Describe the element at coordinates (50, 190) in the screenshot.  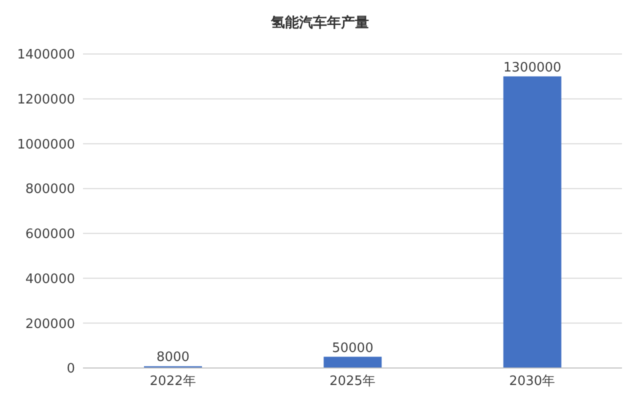
I see `y-tick-label: 800000` at that location.